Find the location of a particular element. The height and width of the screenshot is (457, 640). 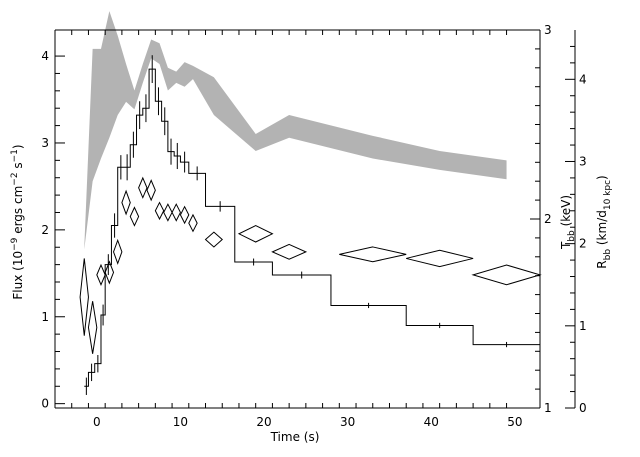

right-inner-y-tick-label: 1 is located at coordinates (548, 408).